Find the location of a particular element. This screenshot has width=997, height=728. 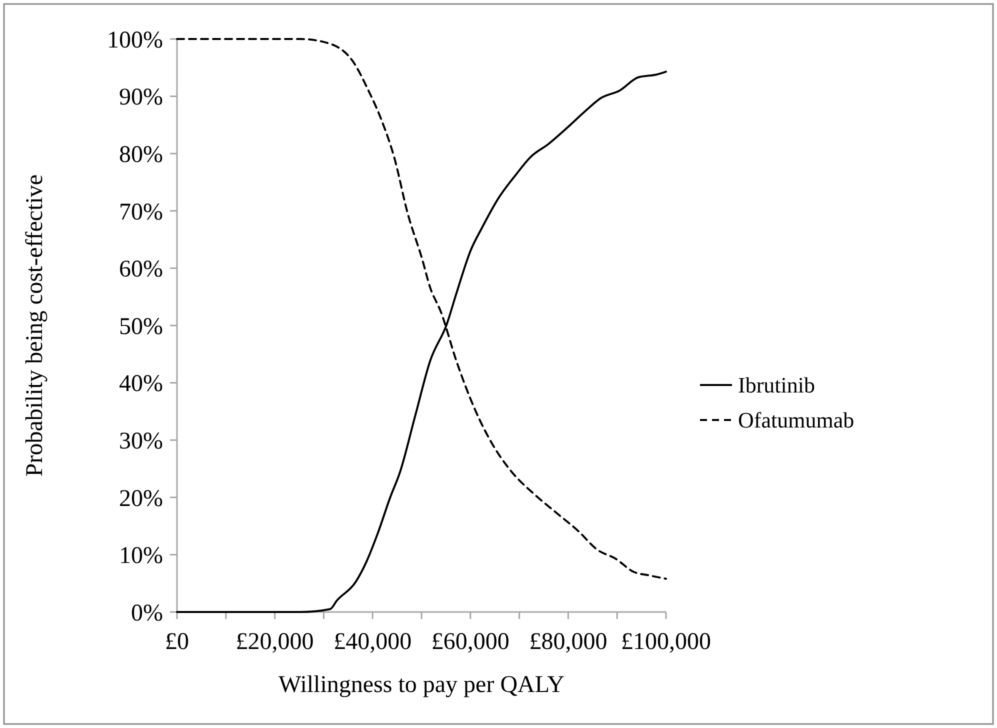

y-tick-label: 20% is located at coordinates (141, 499).